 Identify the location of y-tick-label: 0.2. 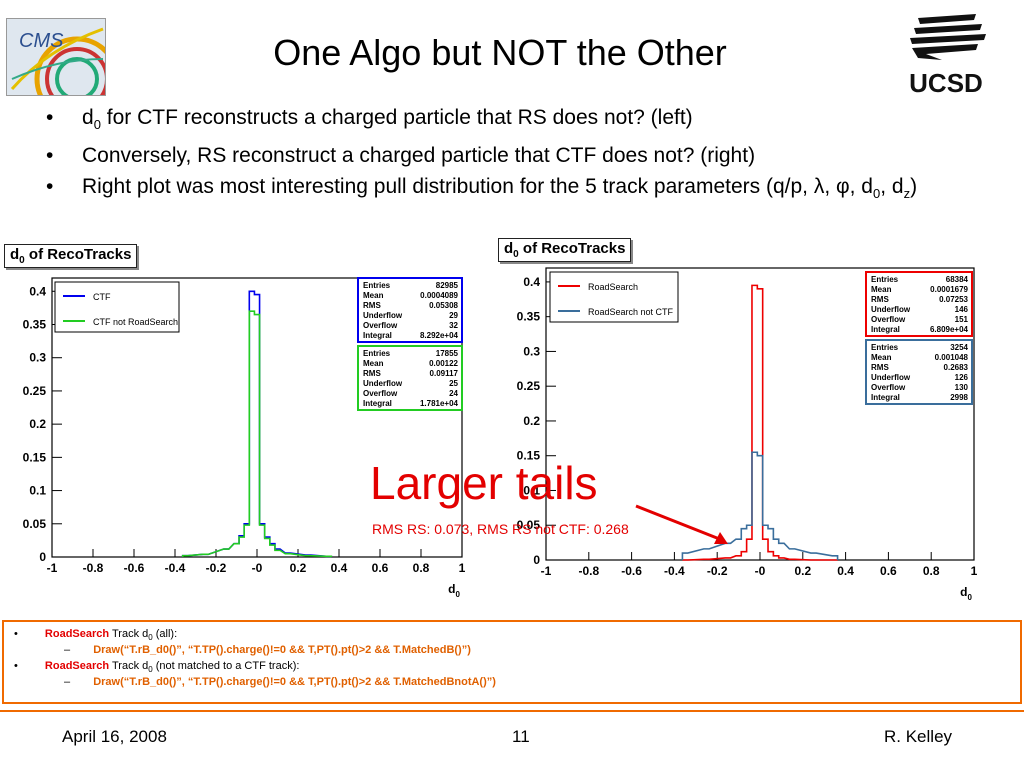
(531, 421).